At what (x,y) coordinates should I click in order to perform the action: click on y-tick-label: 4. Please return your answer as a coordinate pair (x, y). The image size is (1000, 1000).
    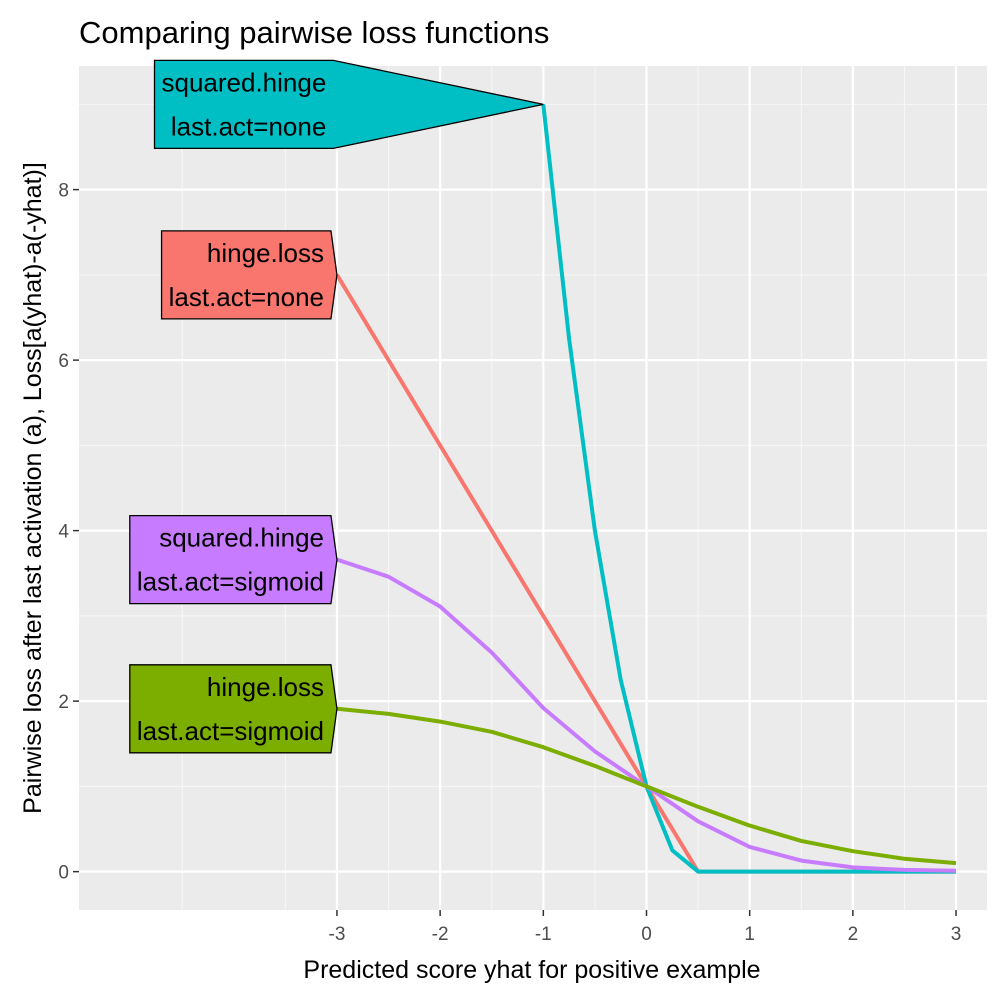
    Looking at the image, I should click on (63, 532).